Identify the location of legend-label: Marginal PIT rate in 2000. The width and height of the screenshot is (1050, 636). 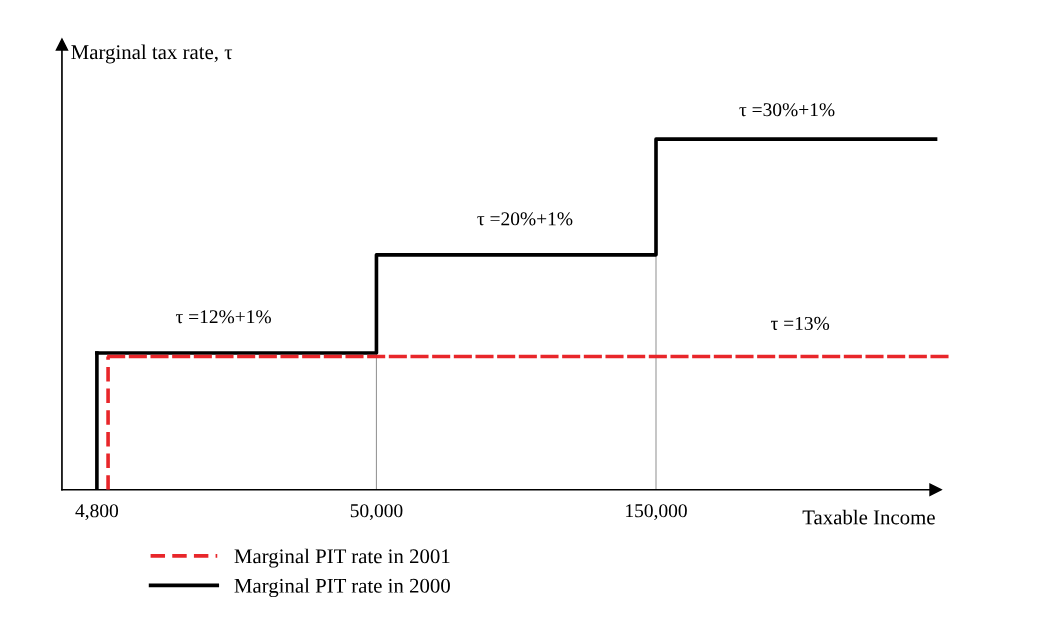
(342, 588).